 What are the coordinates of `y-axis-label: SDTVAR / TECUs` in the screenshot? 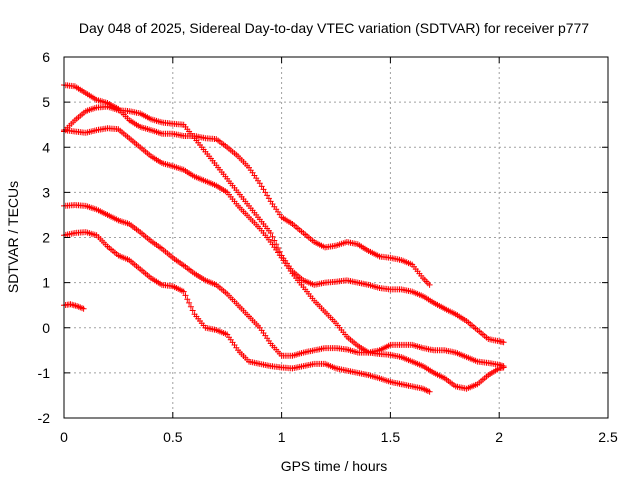 It's located at (13, 237).